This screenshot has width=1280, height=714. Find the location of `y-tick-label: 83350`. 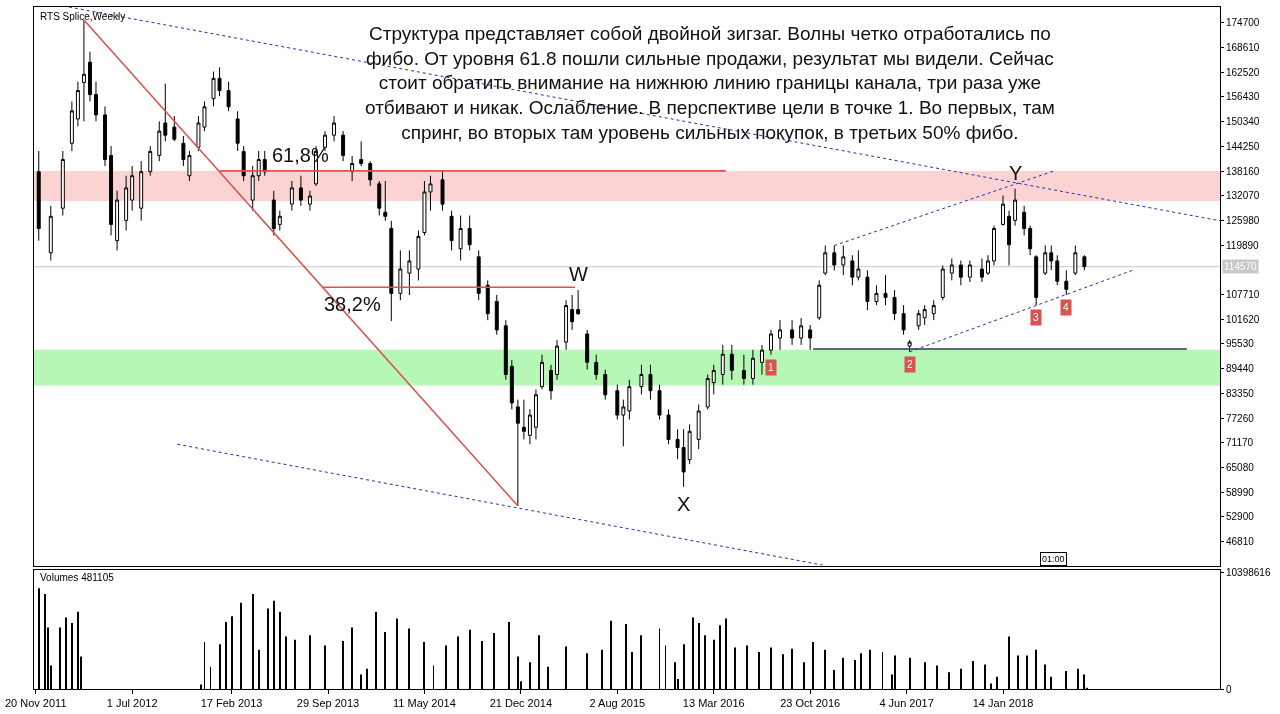

y-tick-label: 83350 is located at coordinates (1240, 393).